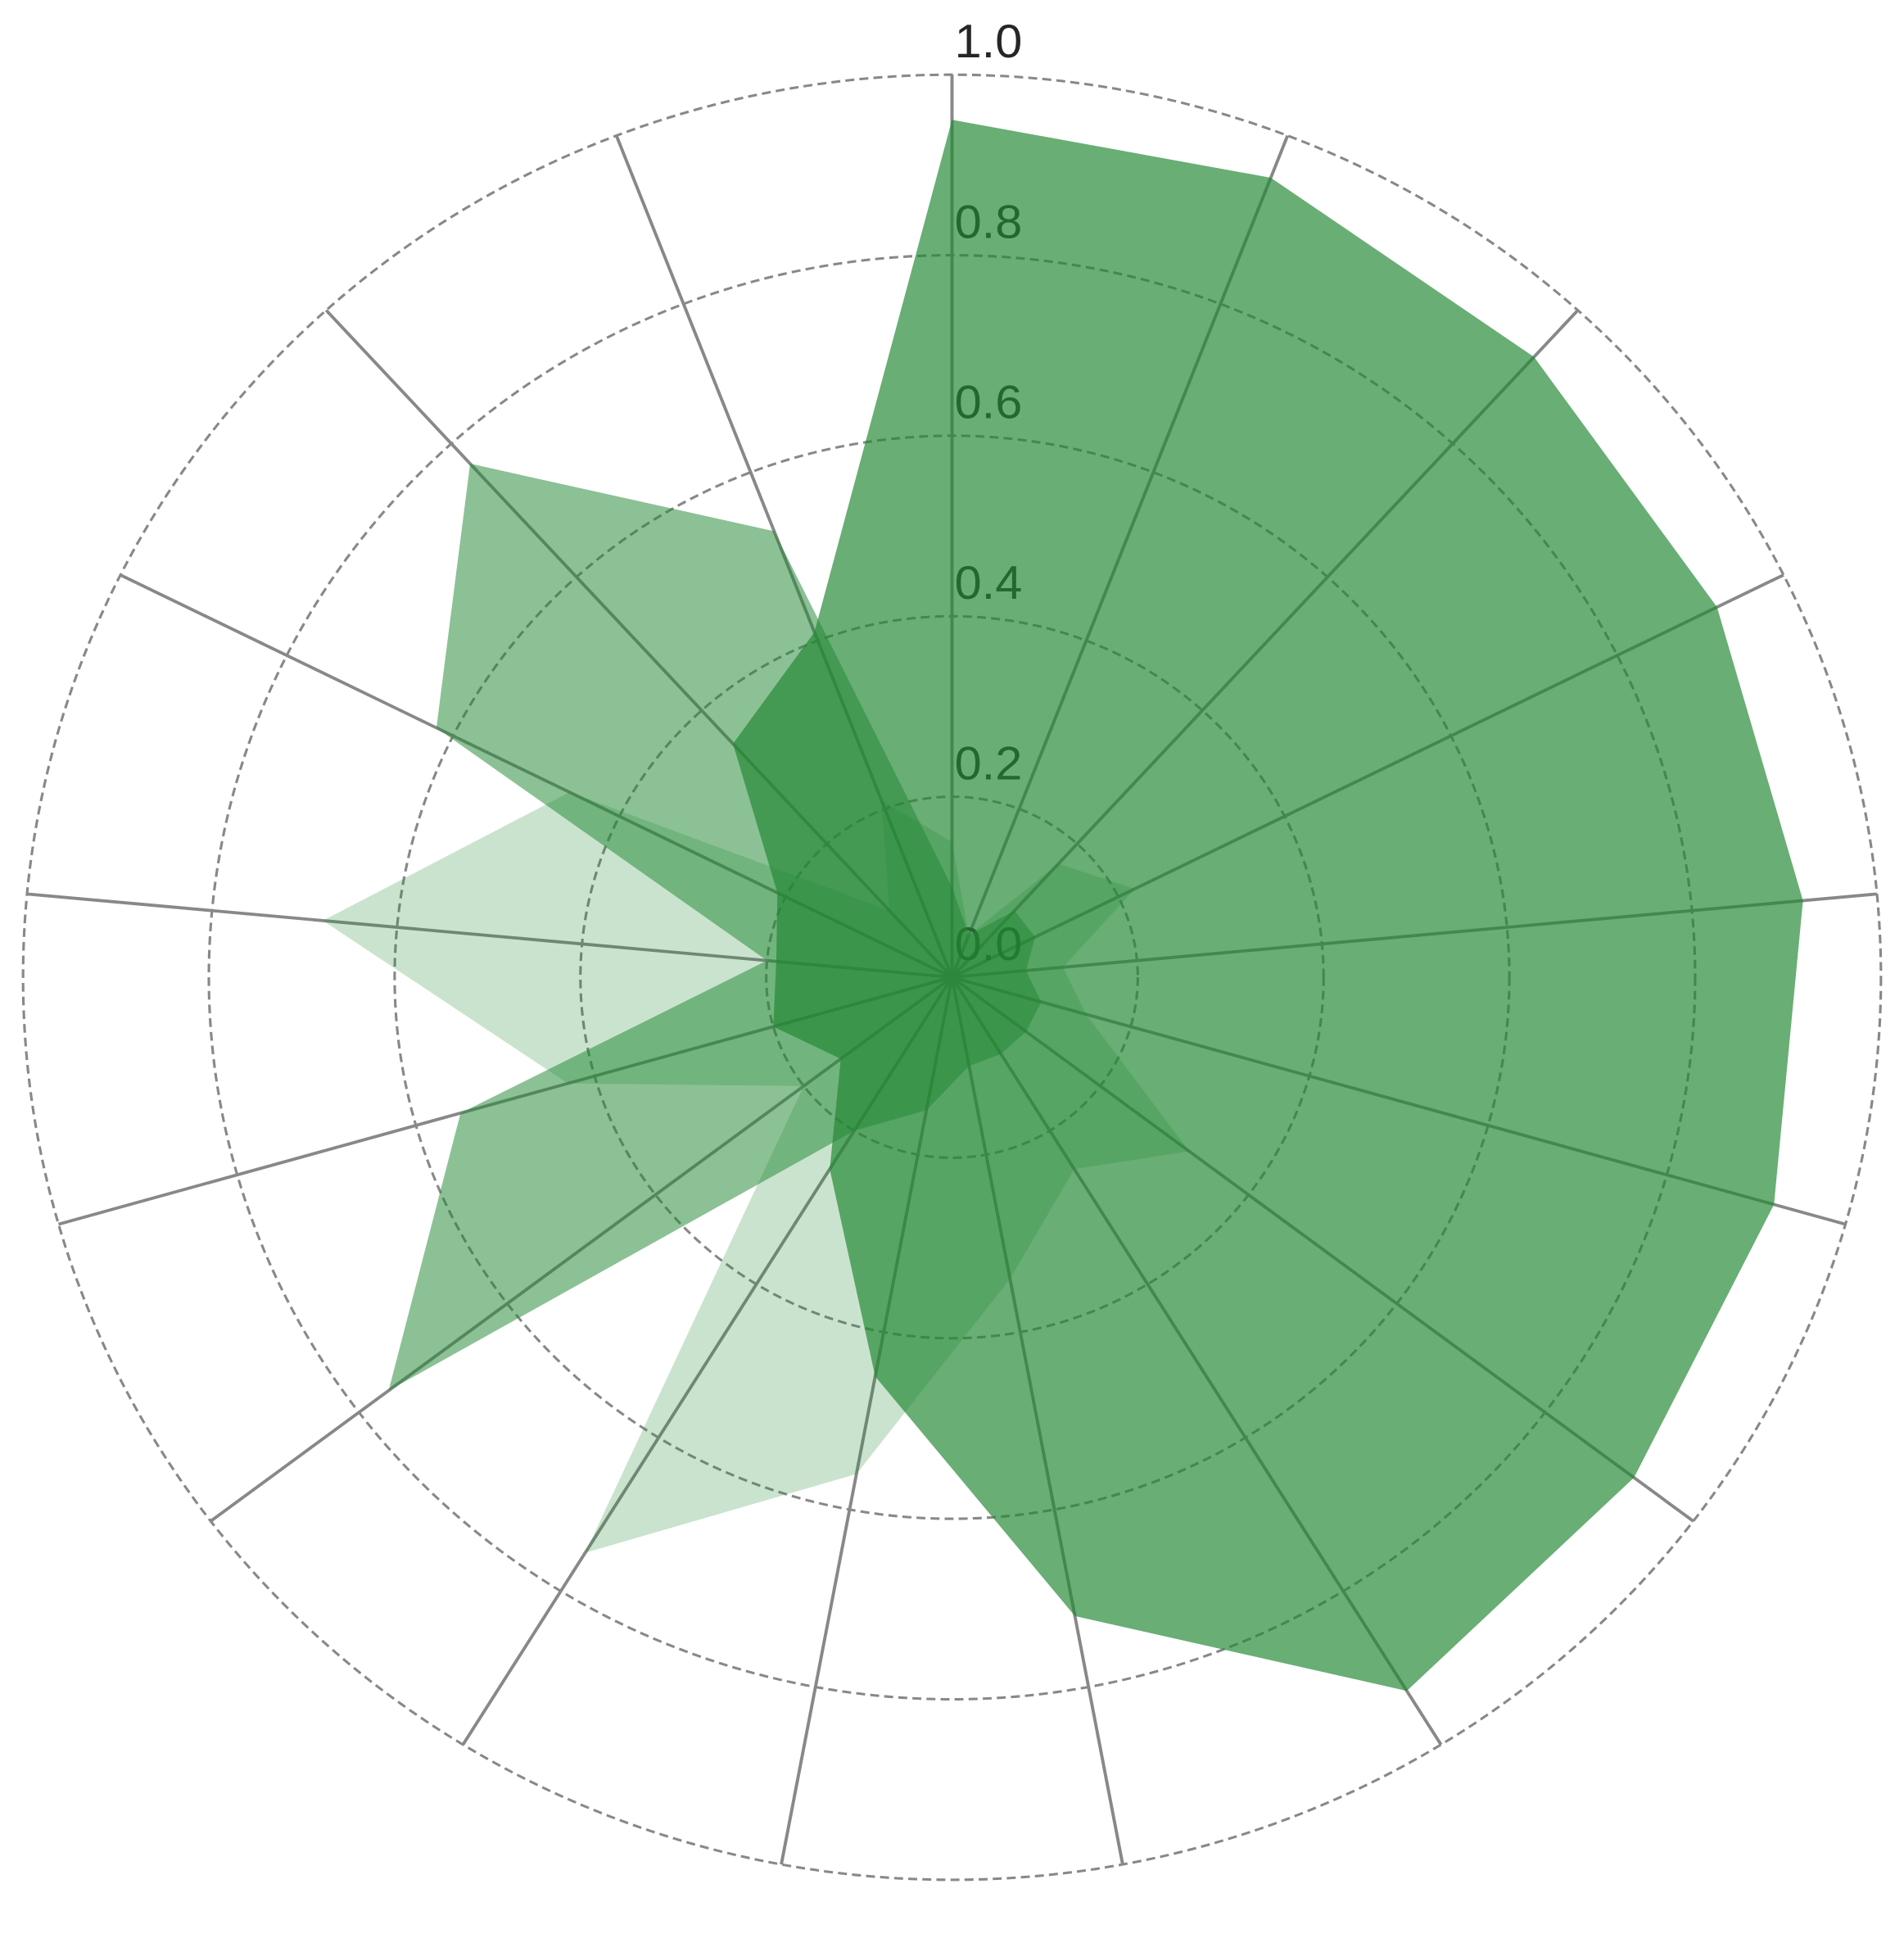 Image resolution: width=1904 pixels, height=1952 pixels. Describe the element at coordinates (989, 42) in the screenshot. I see `r-tick-label: 1.0` at that location.